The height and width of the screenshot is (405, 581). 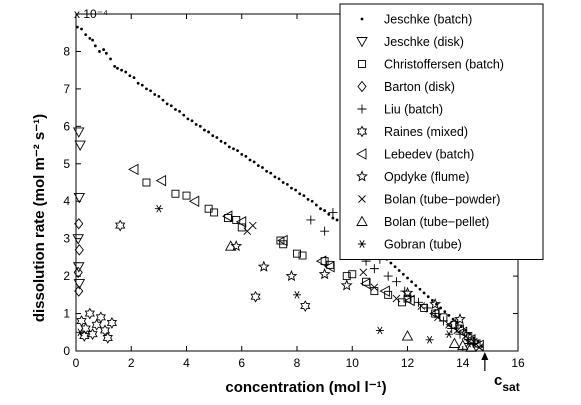 I want to click on y-tick-label: 2, so click(x=66, y=276).